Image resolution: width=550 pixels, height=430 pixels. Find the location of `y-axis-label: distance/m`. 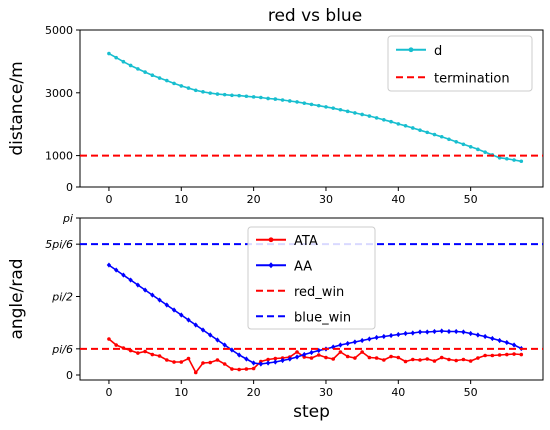

y-axis-label: distance/m is located at coordinates (17, 108).